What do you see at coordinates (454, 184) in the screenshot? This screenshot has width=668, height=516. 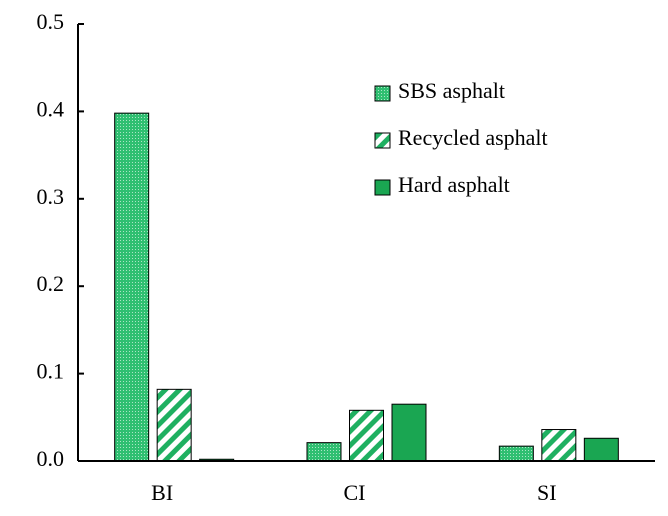 I see `legend-label: Hard asphalt` at bounding box center [454, 184].